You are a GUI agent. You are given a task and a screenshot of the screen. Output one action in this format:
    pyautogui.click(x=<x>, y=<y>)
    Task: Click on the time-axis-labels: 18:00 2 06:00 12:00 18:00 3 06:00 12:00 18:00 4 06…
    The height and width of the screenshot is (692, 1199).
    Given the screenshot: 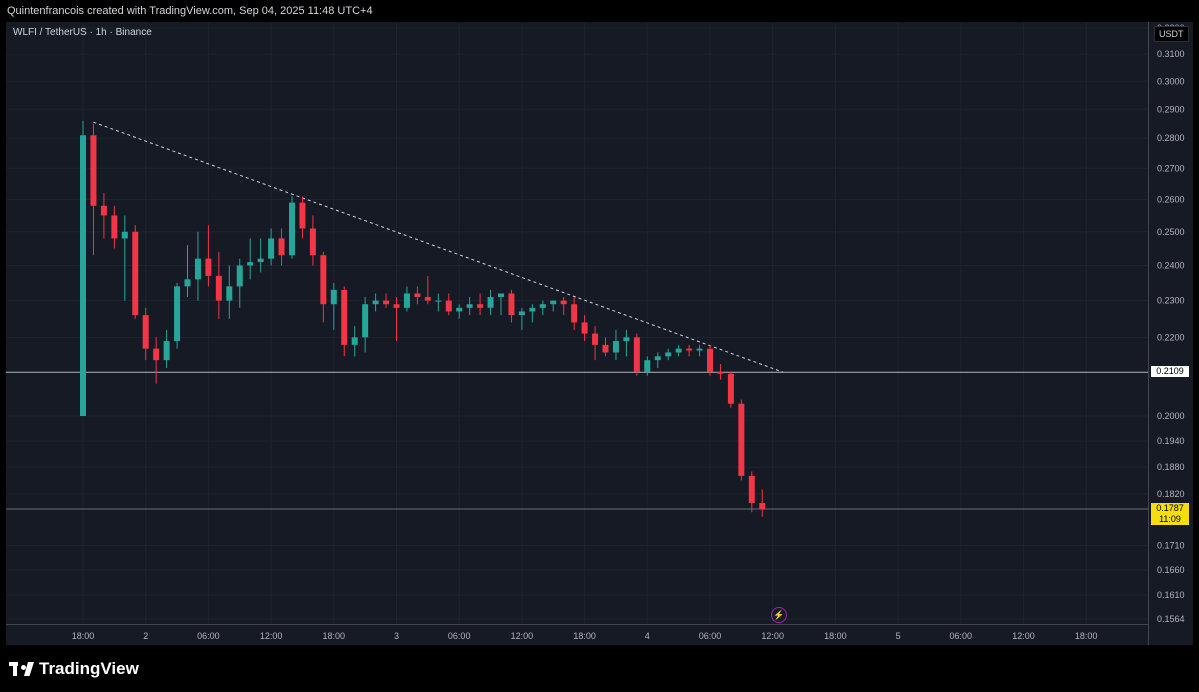 What is the action you would take?
    pyautogui.click(x=585, y=636)
    